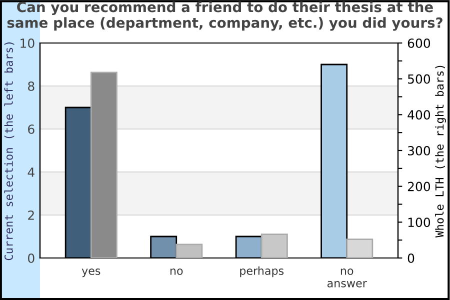 This screenshot has height=300, width=450. I want to click on y-tick-label: 0, so click(31, 258).